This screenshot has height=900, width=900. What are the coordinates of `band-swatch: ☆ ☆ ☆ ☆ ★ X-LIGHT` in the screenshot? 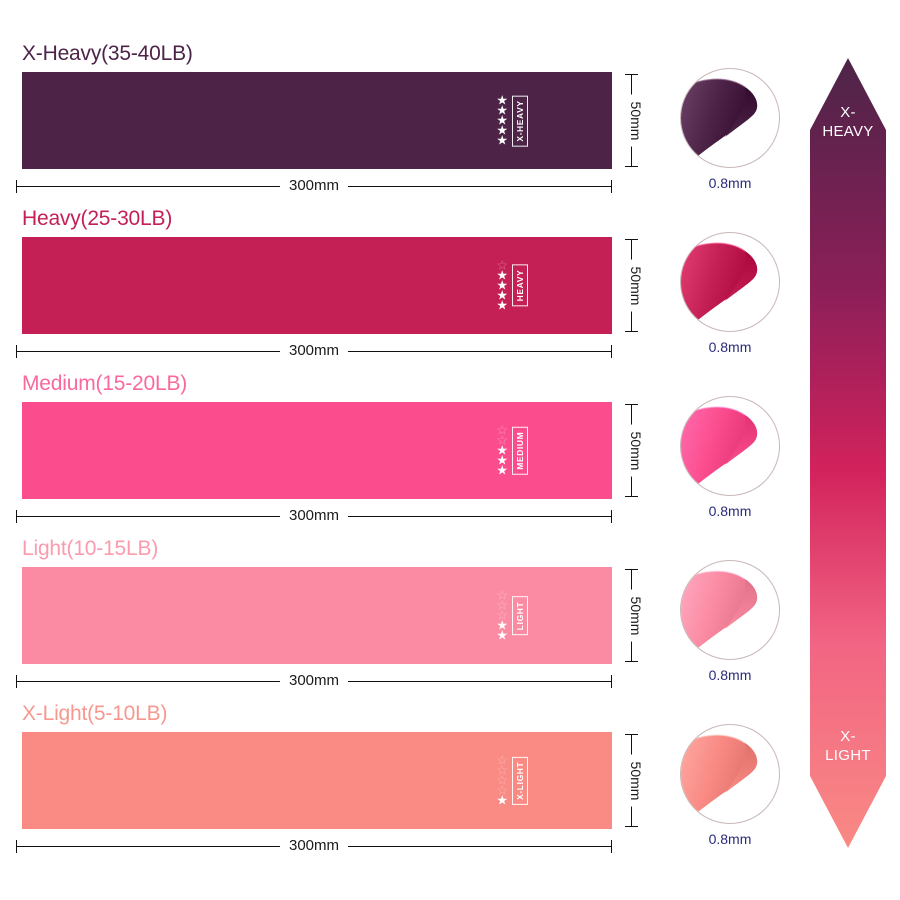 It's located at (317, 780).